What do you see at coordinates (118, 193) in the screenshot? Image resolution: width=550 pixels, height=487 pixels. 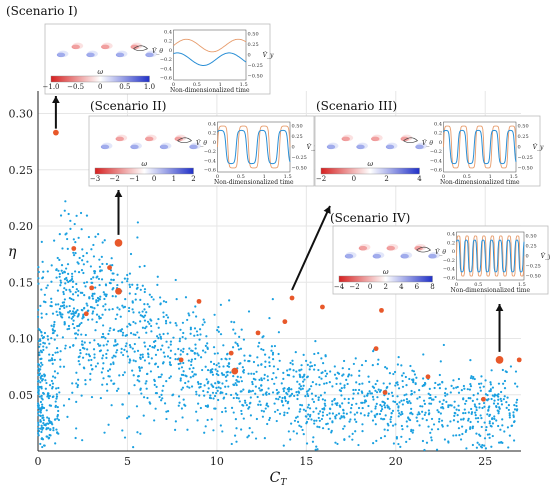 I see `arrow-head` at bounding box center [118, 193].